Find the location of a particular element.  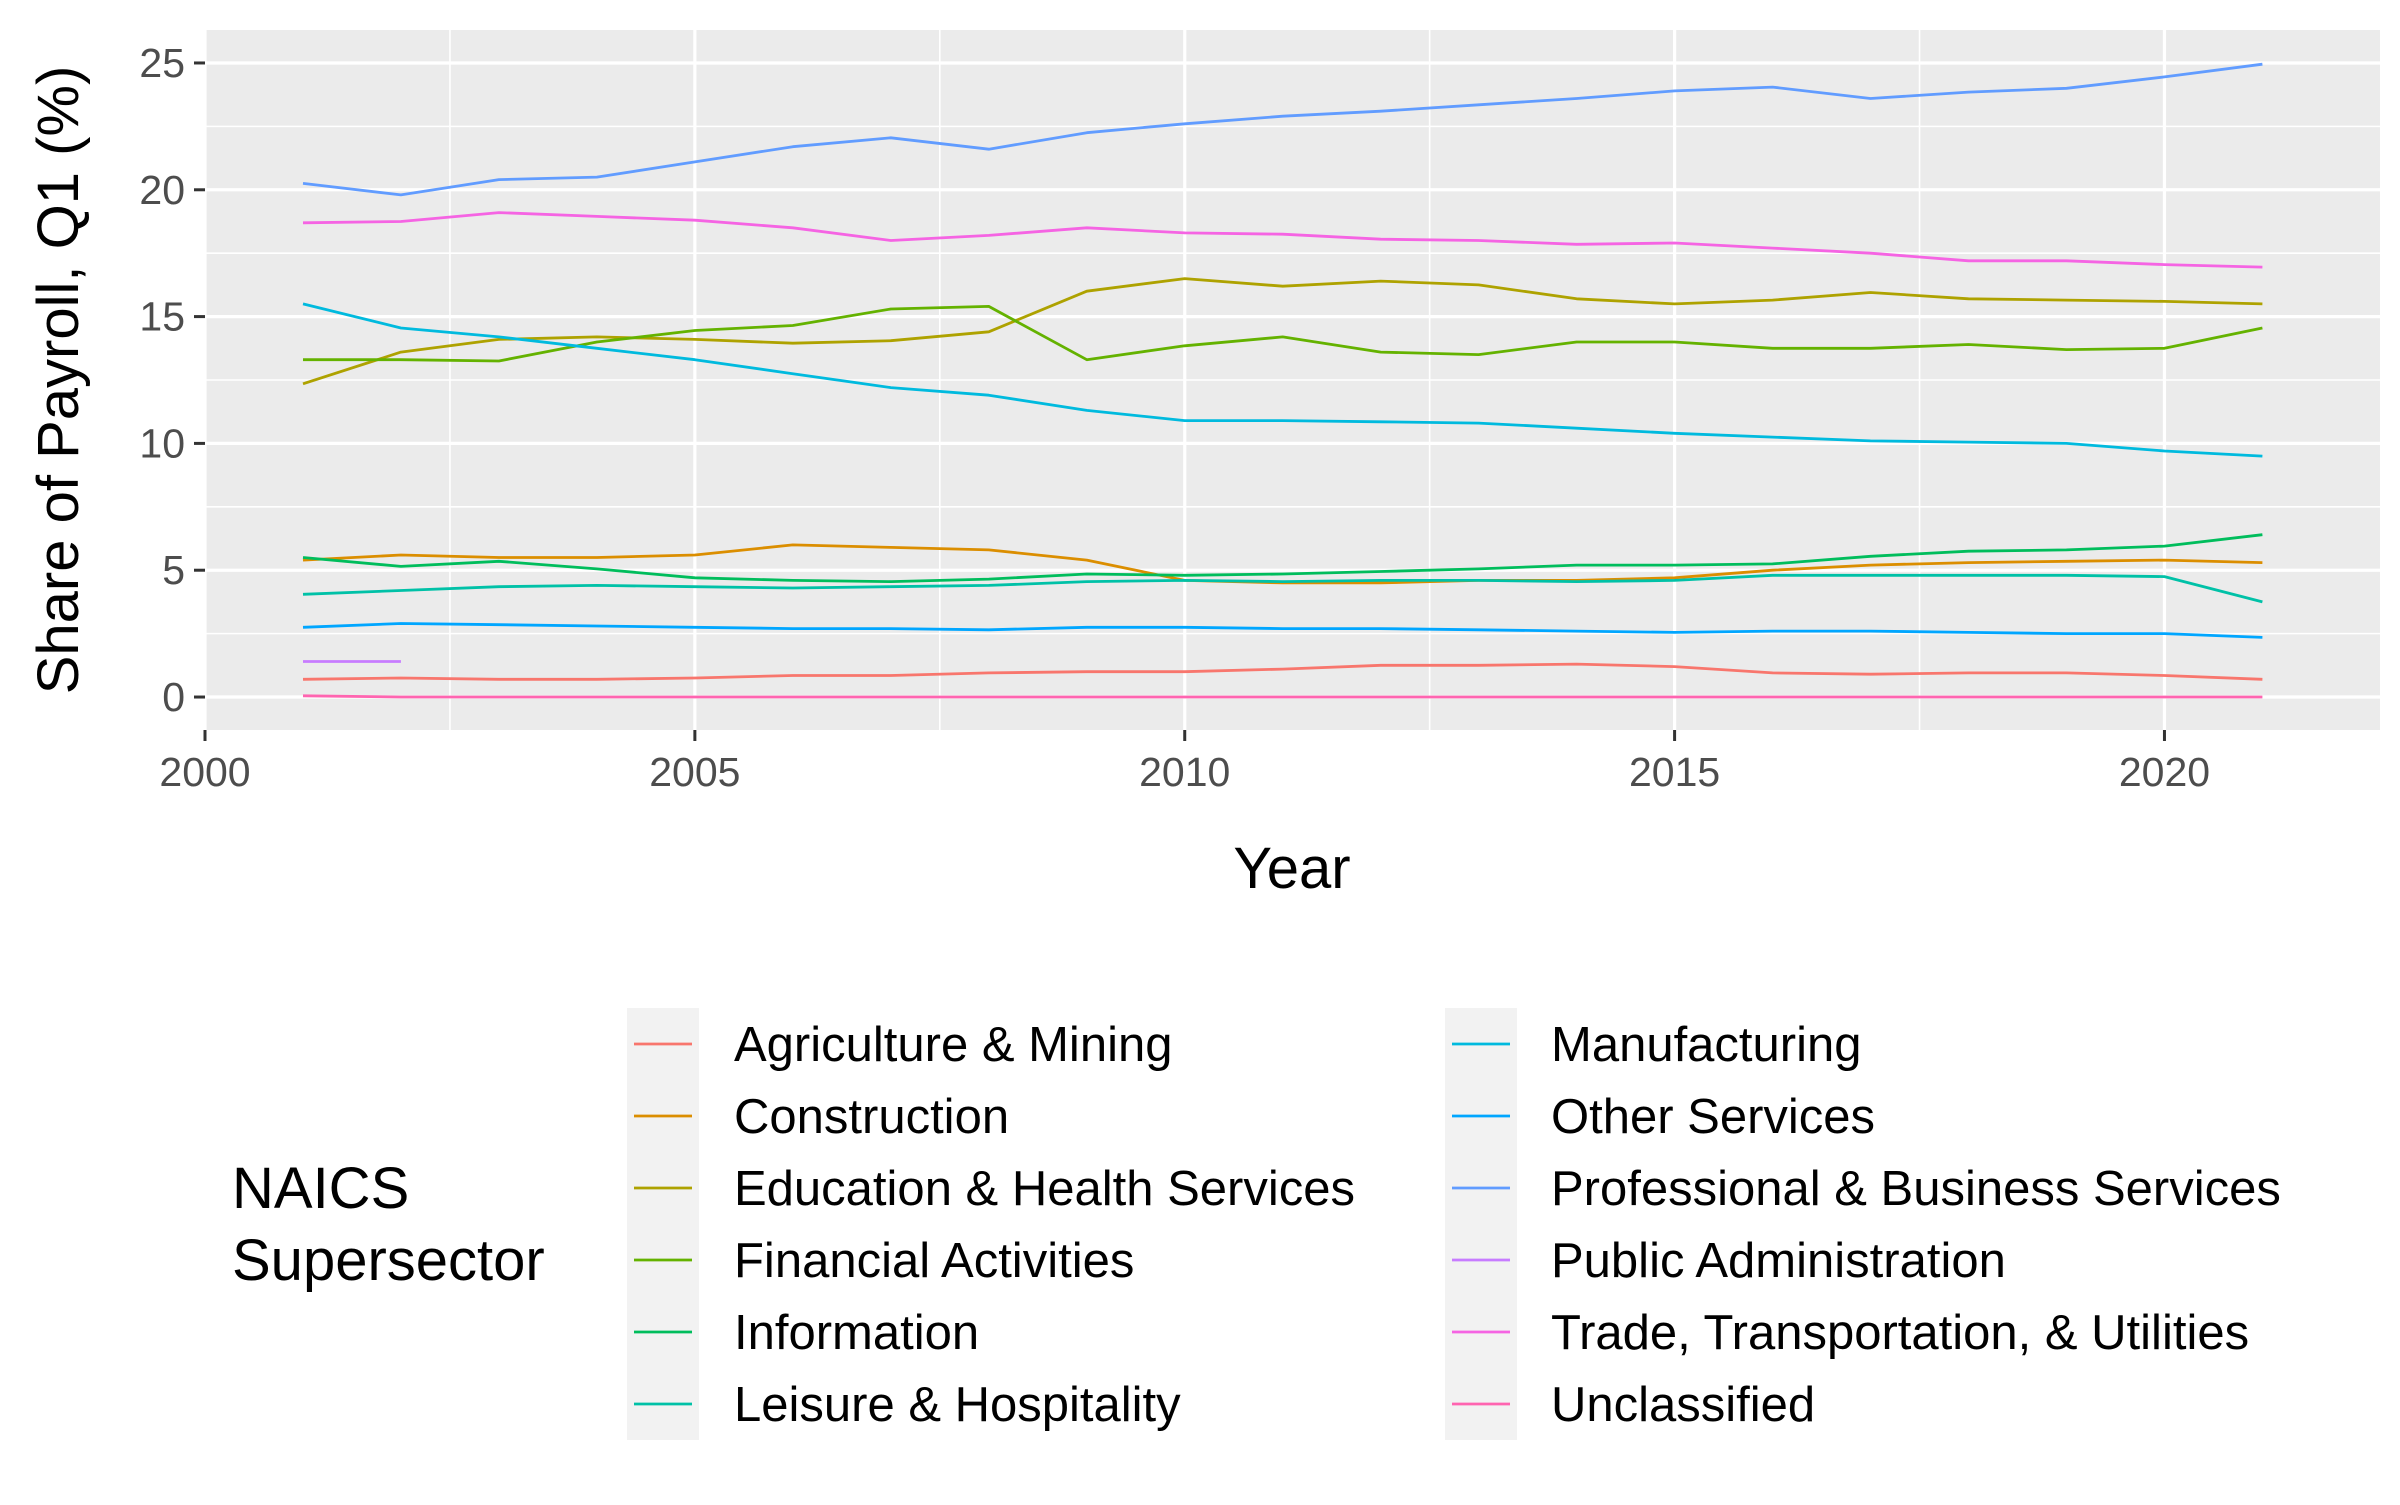

legend-title: NAICS Supersector is located at coordinates (388, 1224).